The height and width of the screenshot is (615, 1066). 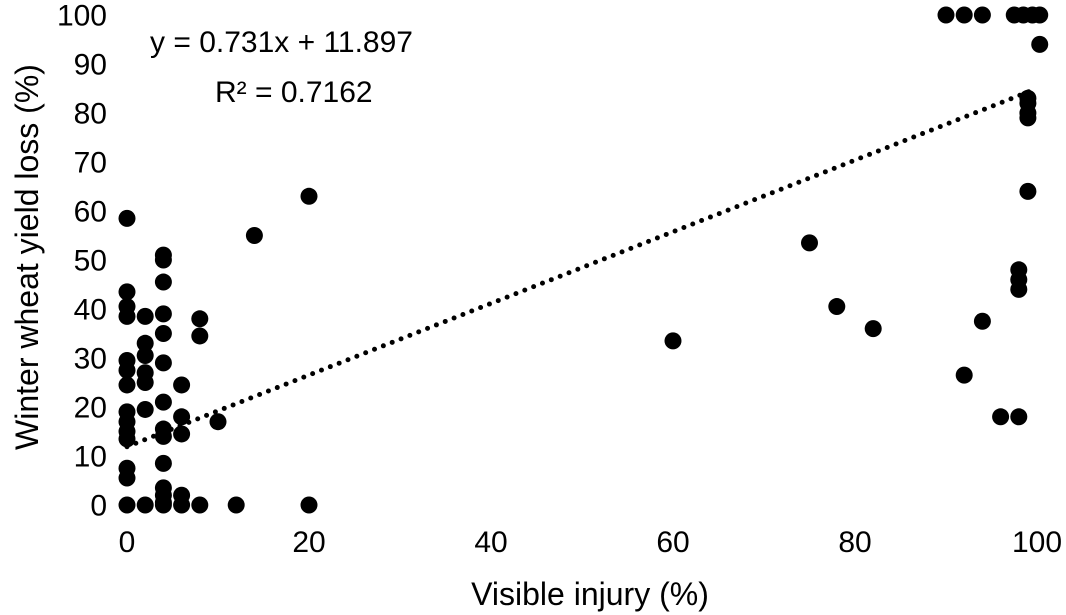 I want to click on y-tick-label: 80, so click(x=90, y=114).